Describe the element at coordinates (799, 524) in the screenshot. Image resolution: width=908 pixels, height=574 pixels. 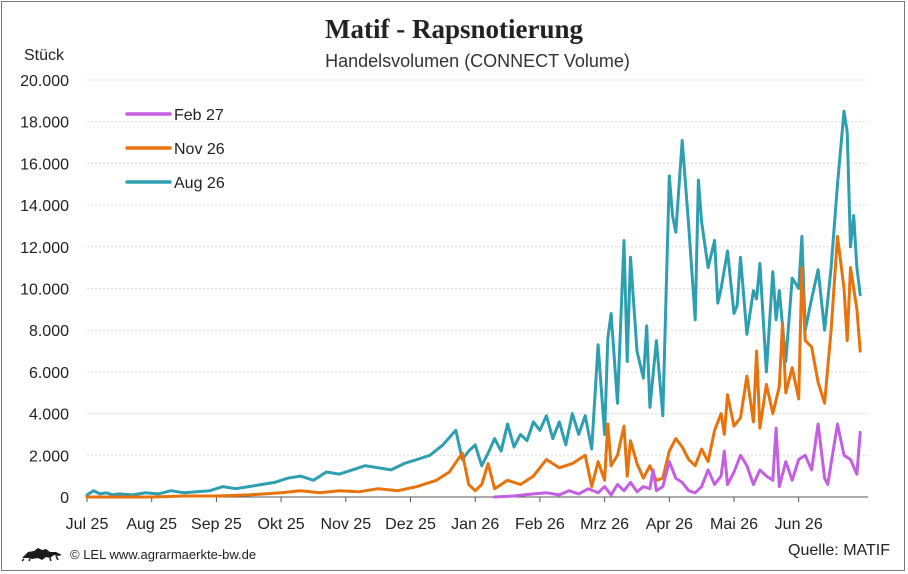
I see `x-tick-label: Jun 26` at that location.